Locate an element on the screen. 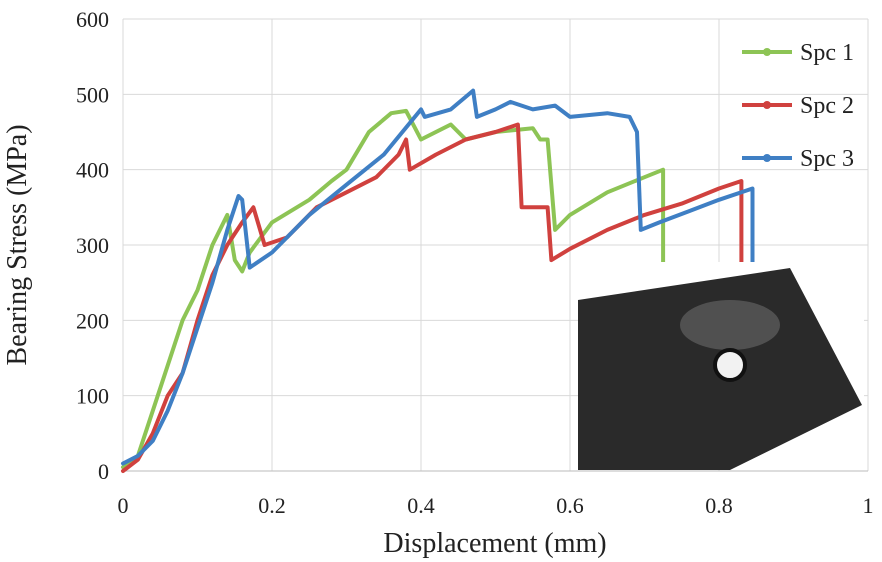 The image size is (882, 562). legend-label: Spc 2 is located at coordinates (827, 106).